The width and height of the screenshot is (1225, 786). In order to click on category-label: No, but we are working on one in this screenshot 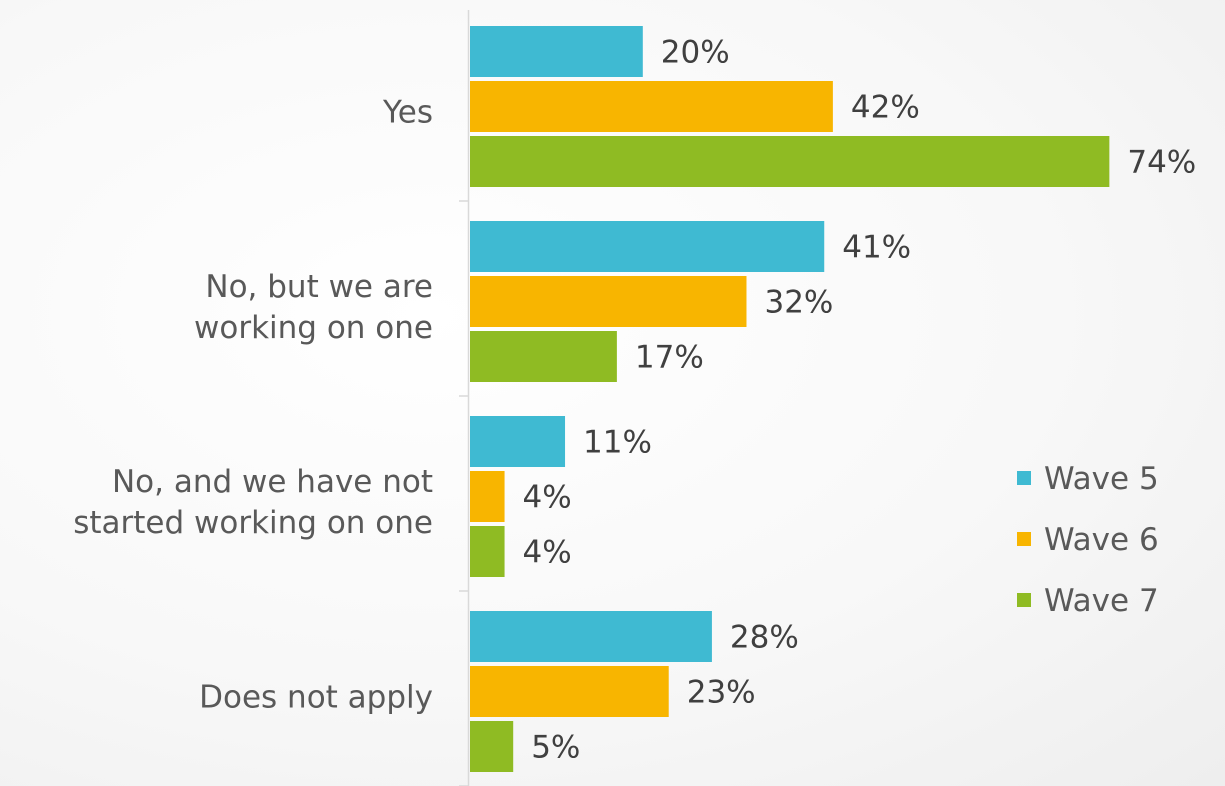, I will do `click(313, 307)`.